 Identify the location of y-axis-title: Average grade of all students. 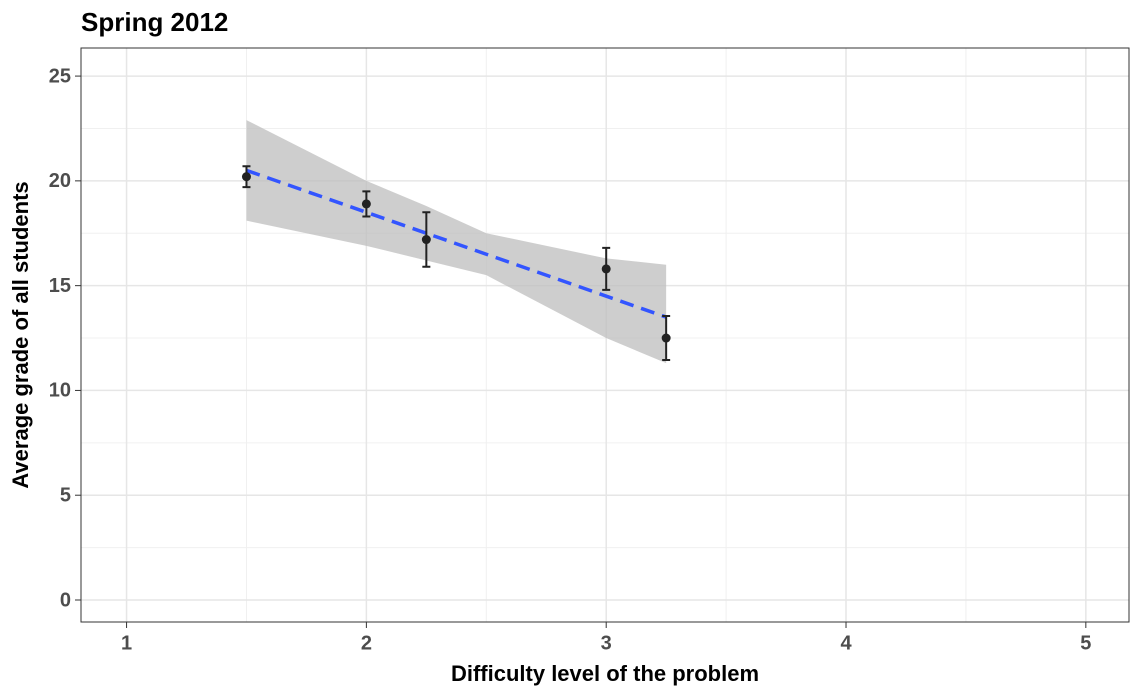
(20, 334).